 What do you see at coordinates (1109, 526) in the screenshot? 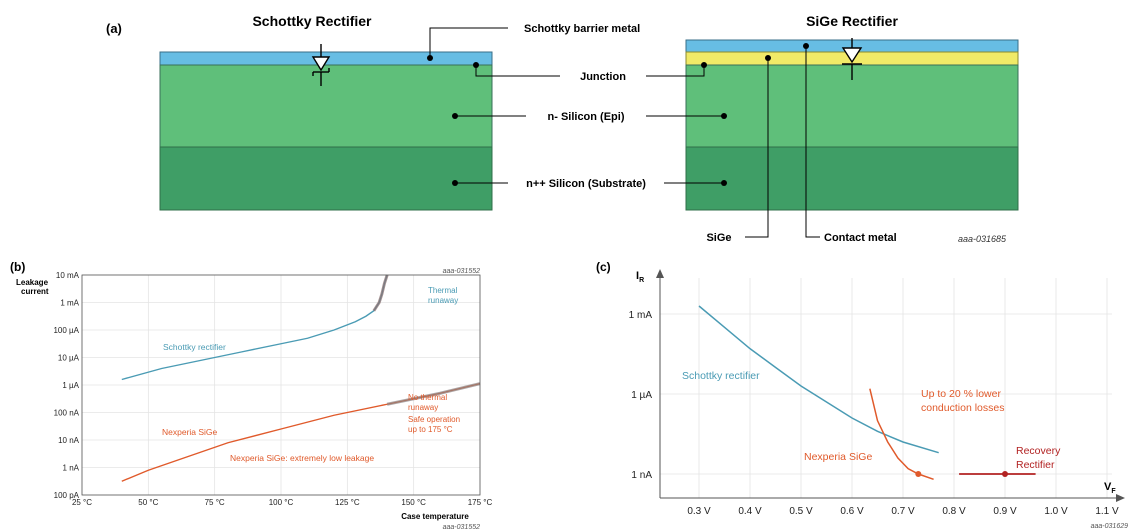
I see `panel-c-code: aaa-031629` at bounding box center [1109, 526].